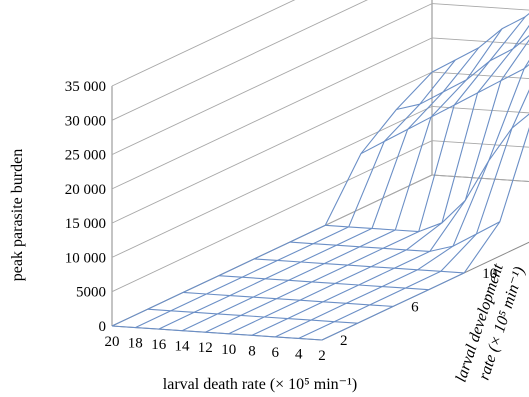  What do you see at coordinates (91, 293) in the screenshot?
I see `z-tick-label: 5000` at bounding box center [91, 293].